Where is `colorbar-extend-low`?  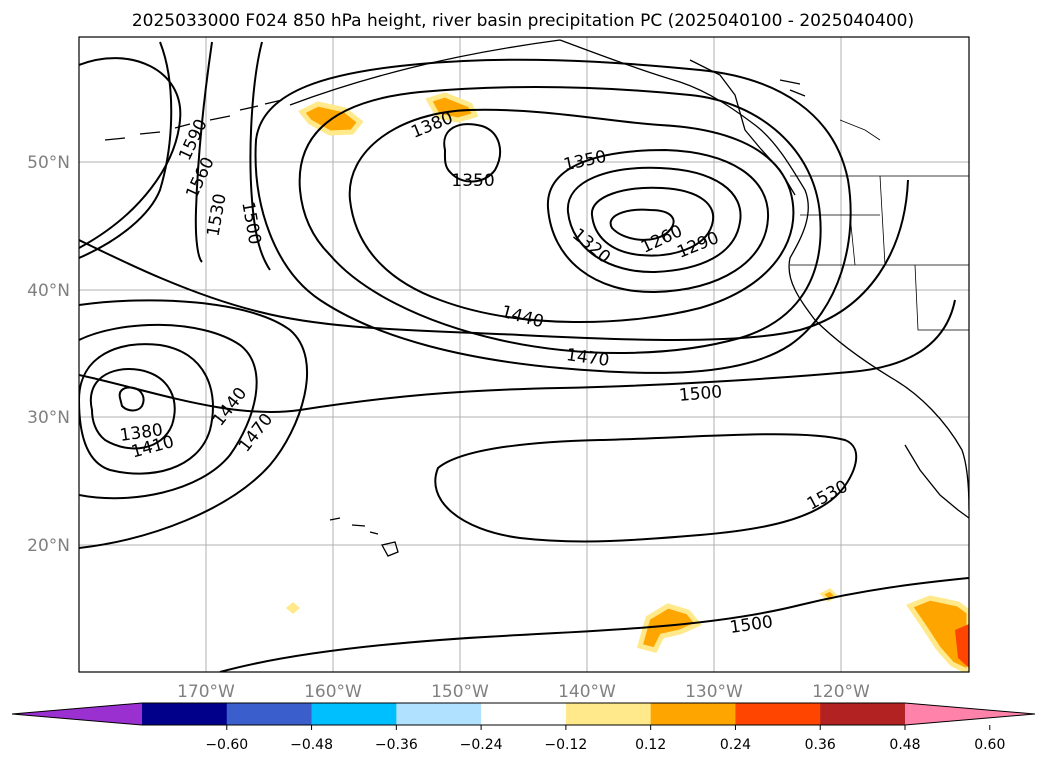
colorbar-extend-low is located at coordinates (77, 714).